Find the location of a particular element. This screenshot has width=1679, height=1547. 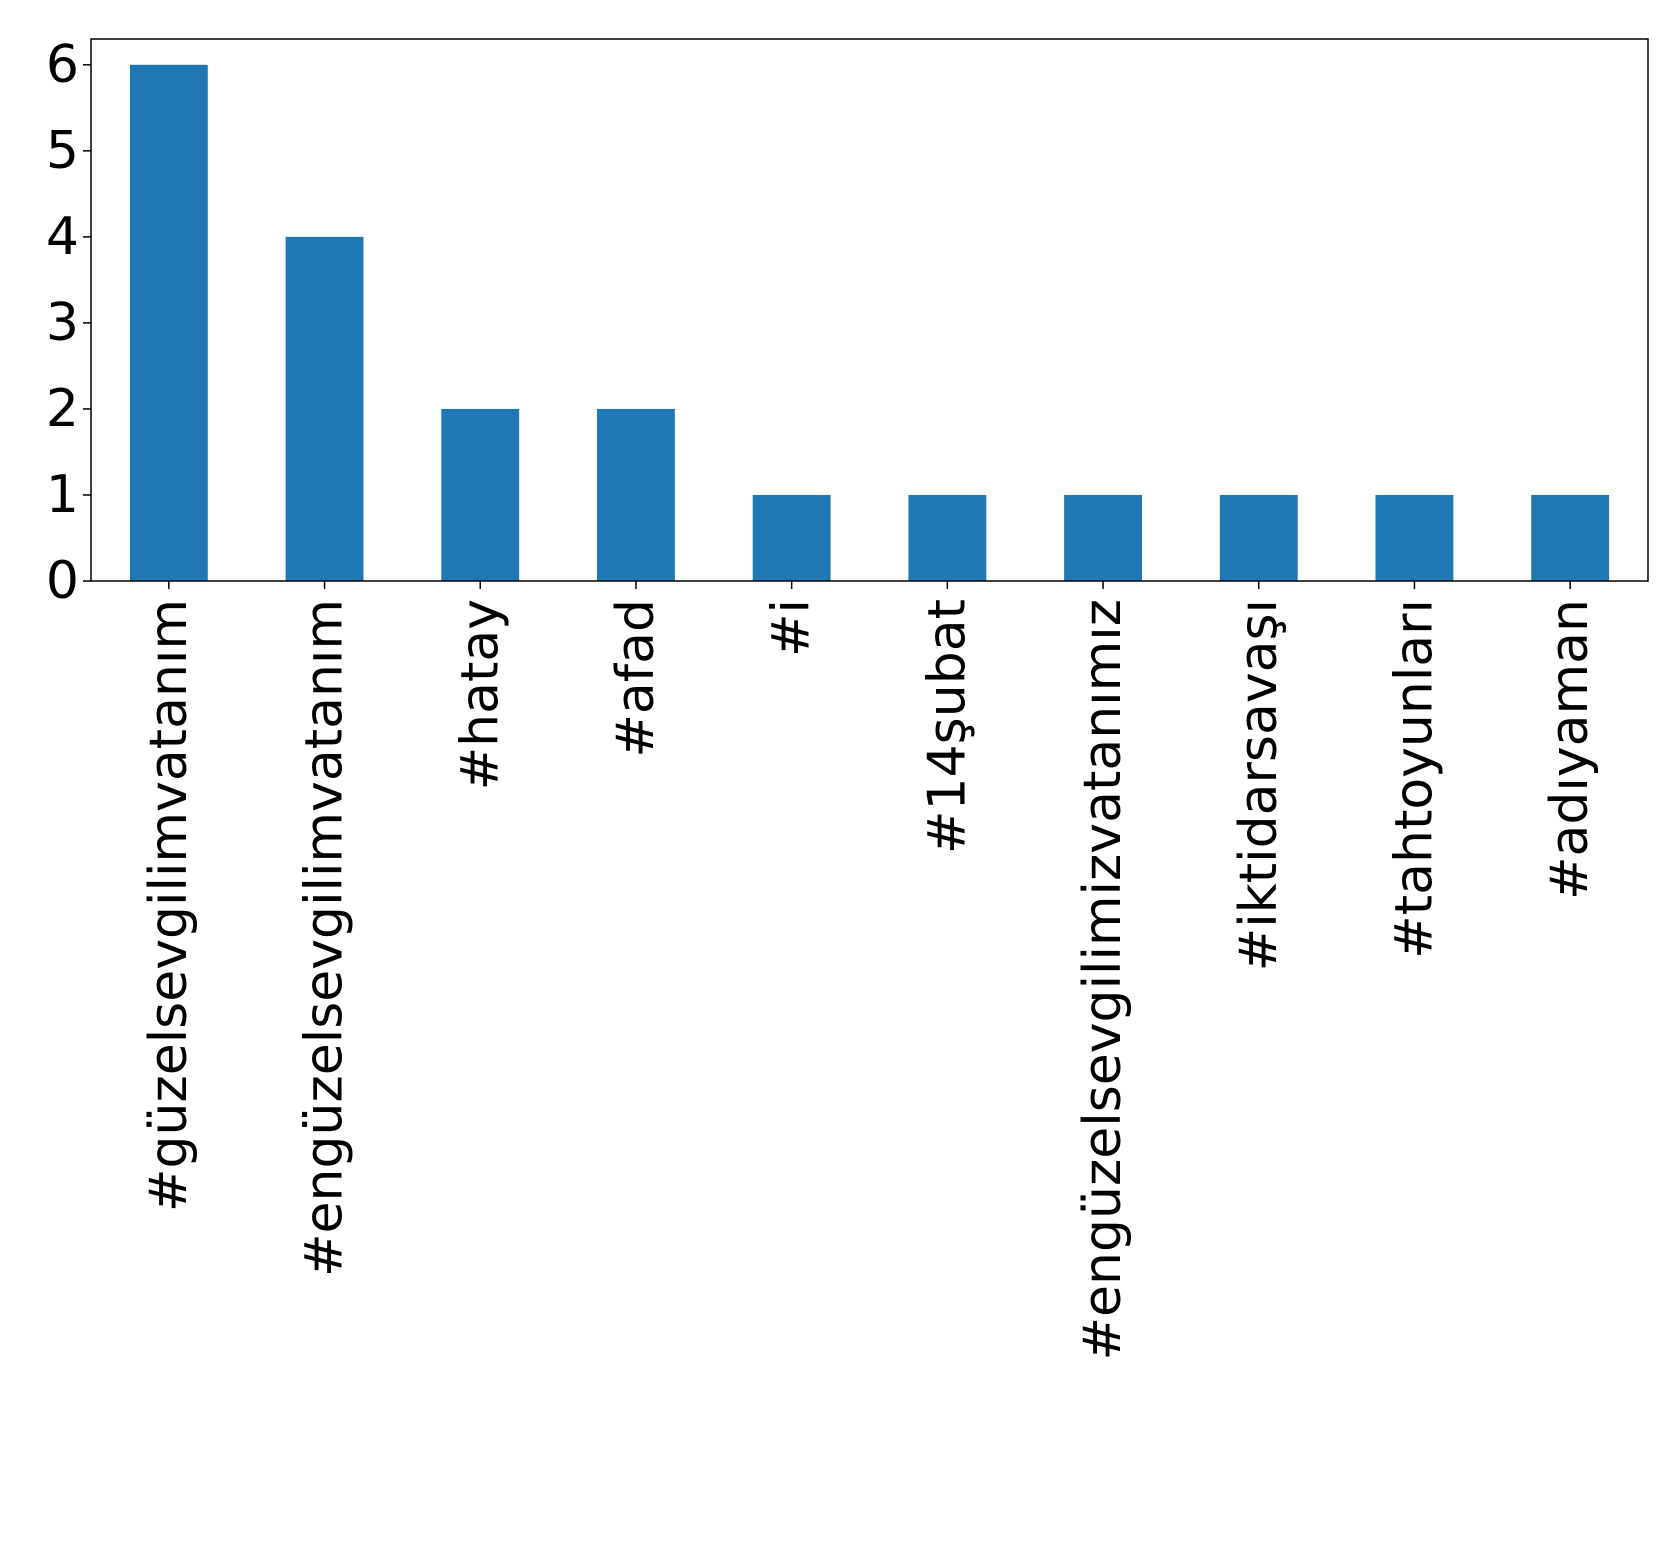

x-tick-label: #iktidarsavaşı is located at coordinates (1259, 785).